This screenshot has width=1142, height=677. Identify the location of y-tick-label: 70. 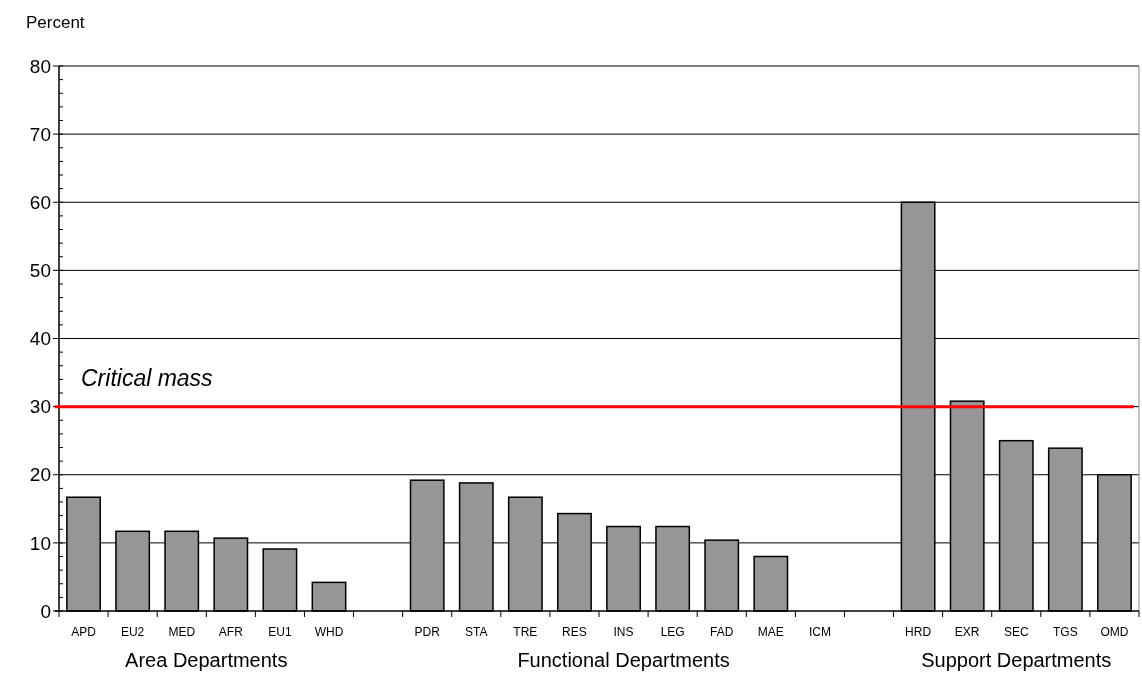
(40, 134).